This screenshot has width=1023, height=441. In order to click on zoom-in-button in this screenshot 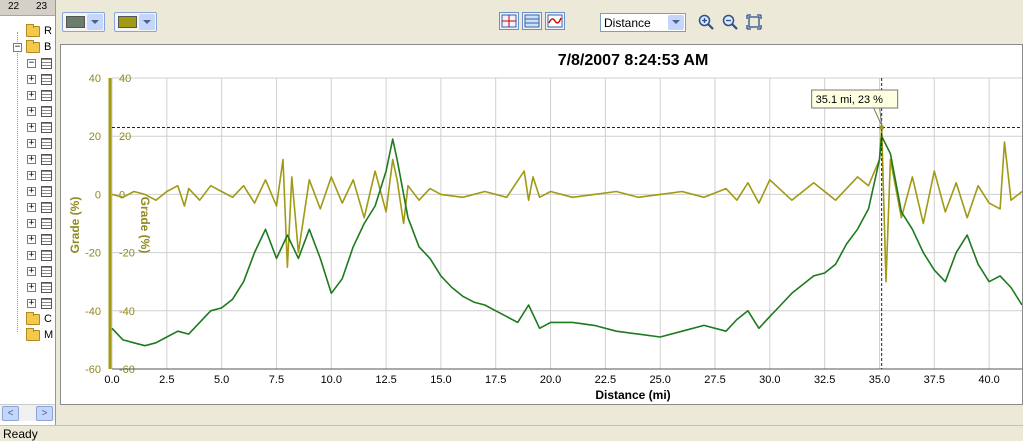, I will do `click(706, 22)`.